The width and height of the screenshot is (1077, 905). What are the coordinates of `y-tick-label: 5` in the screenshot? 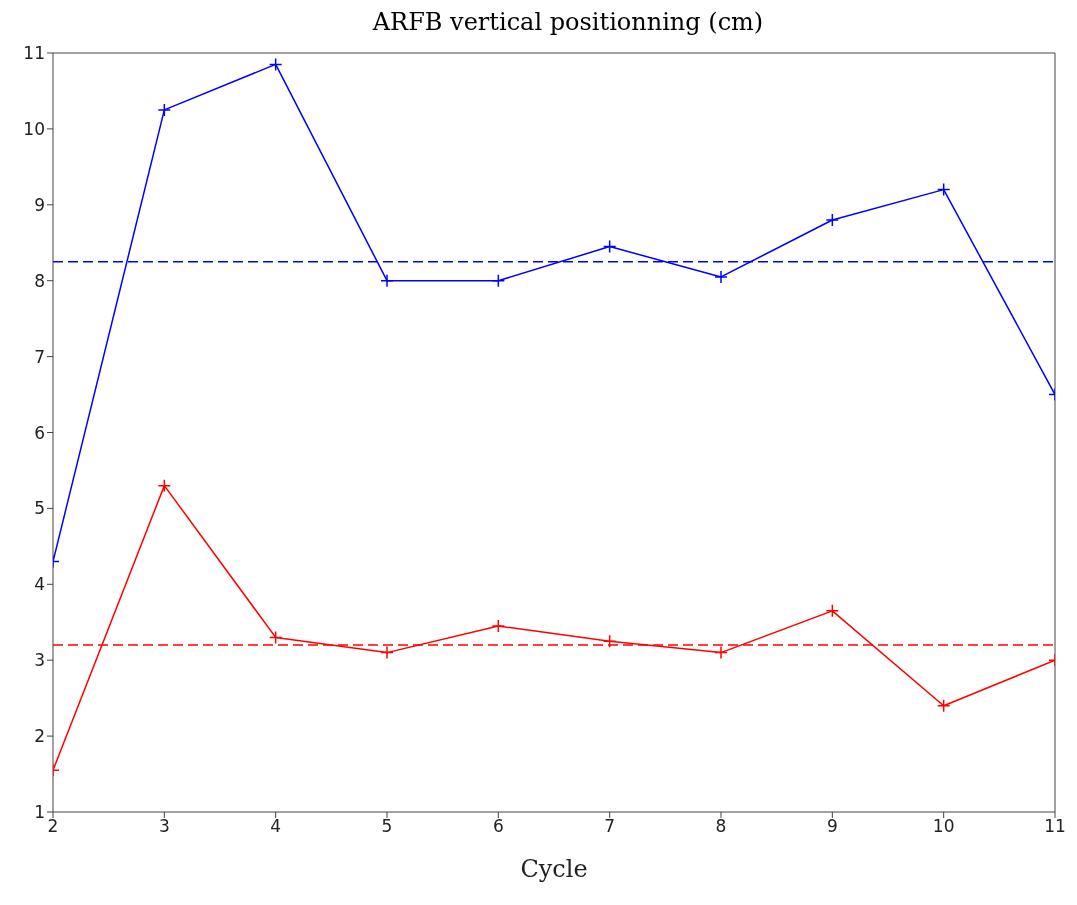 It's located at (39, 508).